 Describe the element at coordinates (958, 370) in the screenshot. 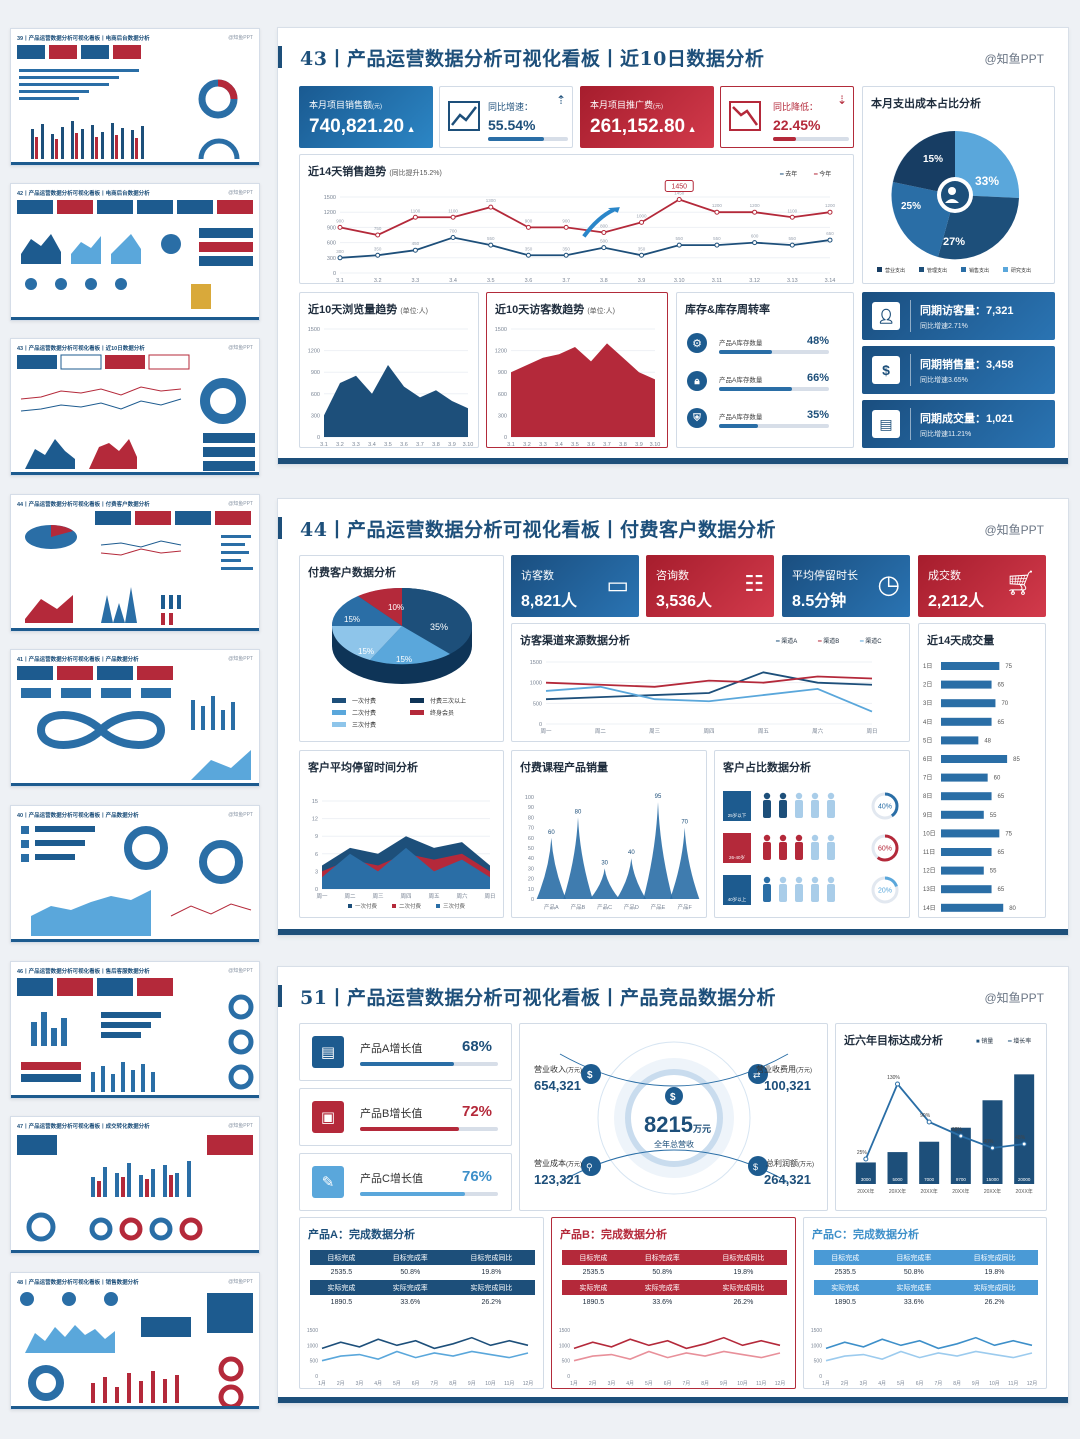

I see `stat-sales: $ 同期销售量：3,458 同比增速3.65%` at that location.